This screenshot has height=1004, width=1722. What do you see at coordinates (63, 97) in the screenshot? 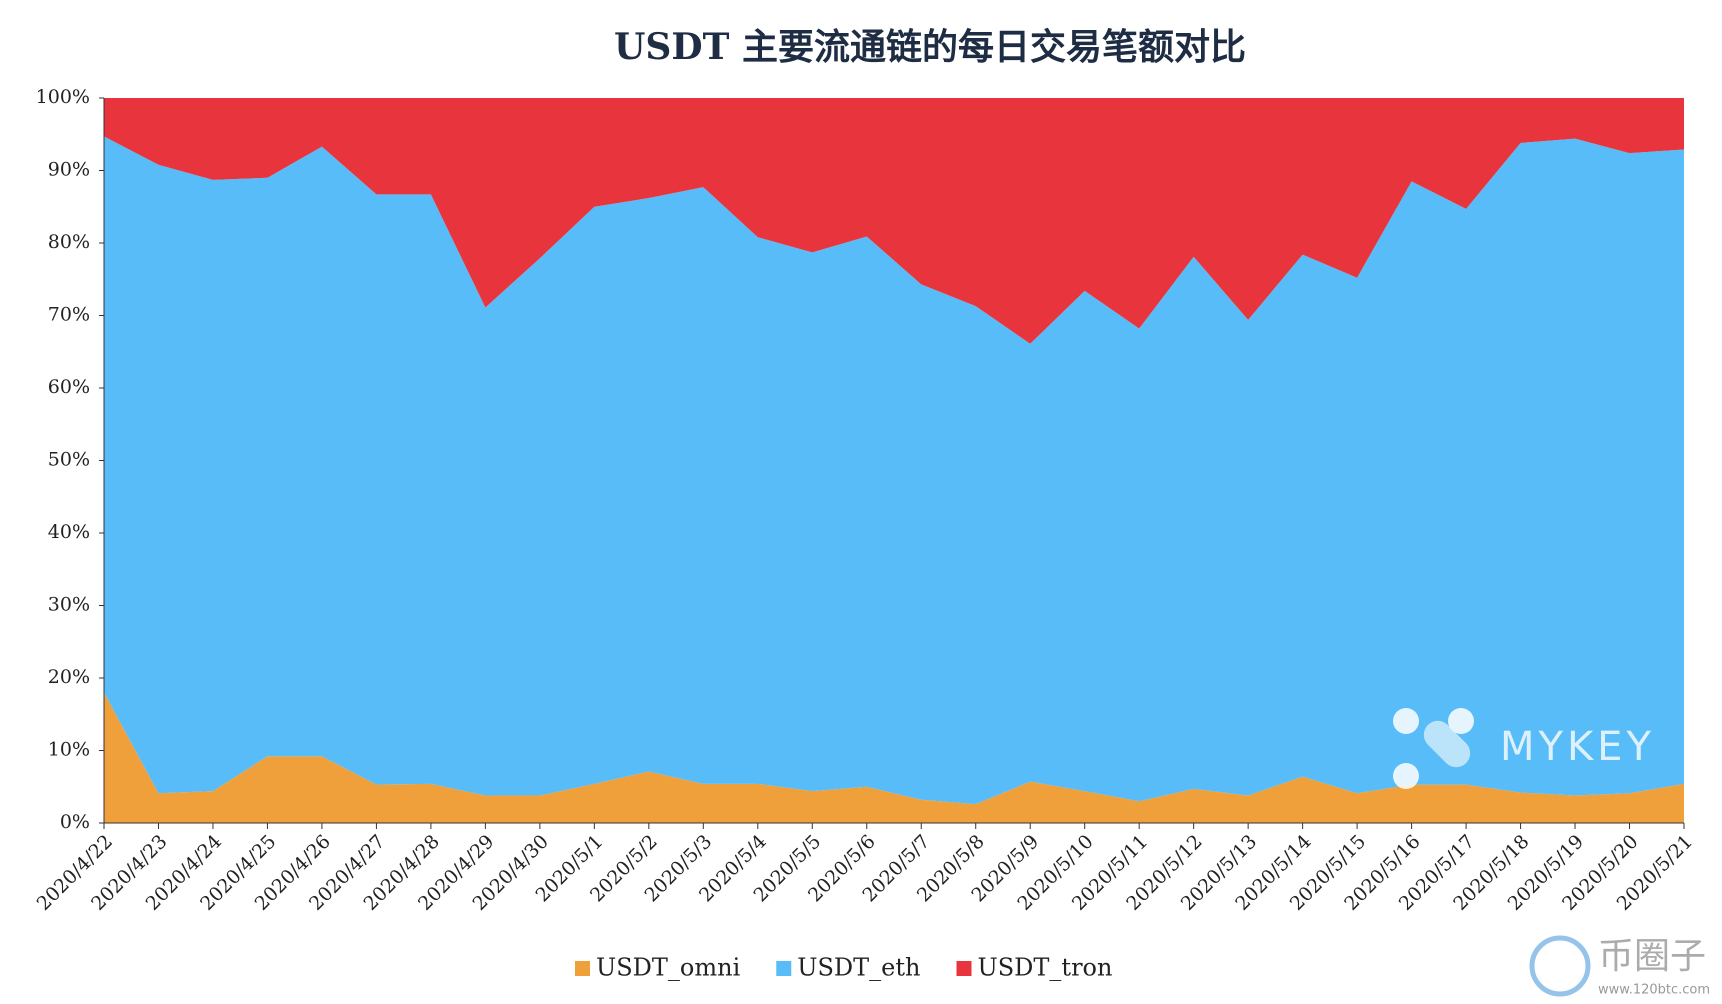
I see `y-tick-label: 100%` at bounding box center [63, 97].